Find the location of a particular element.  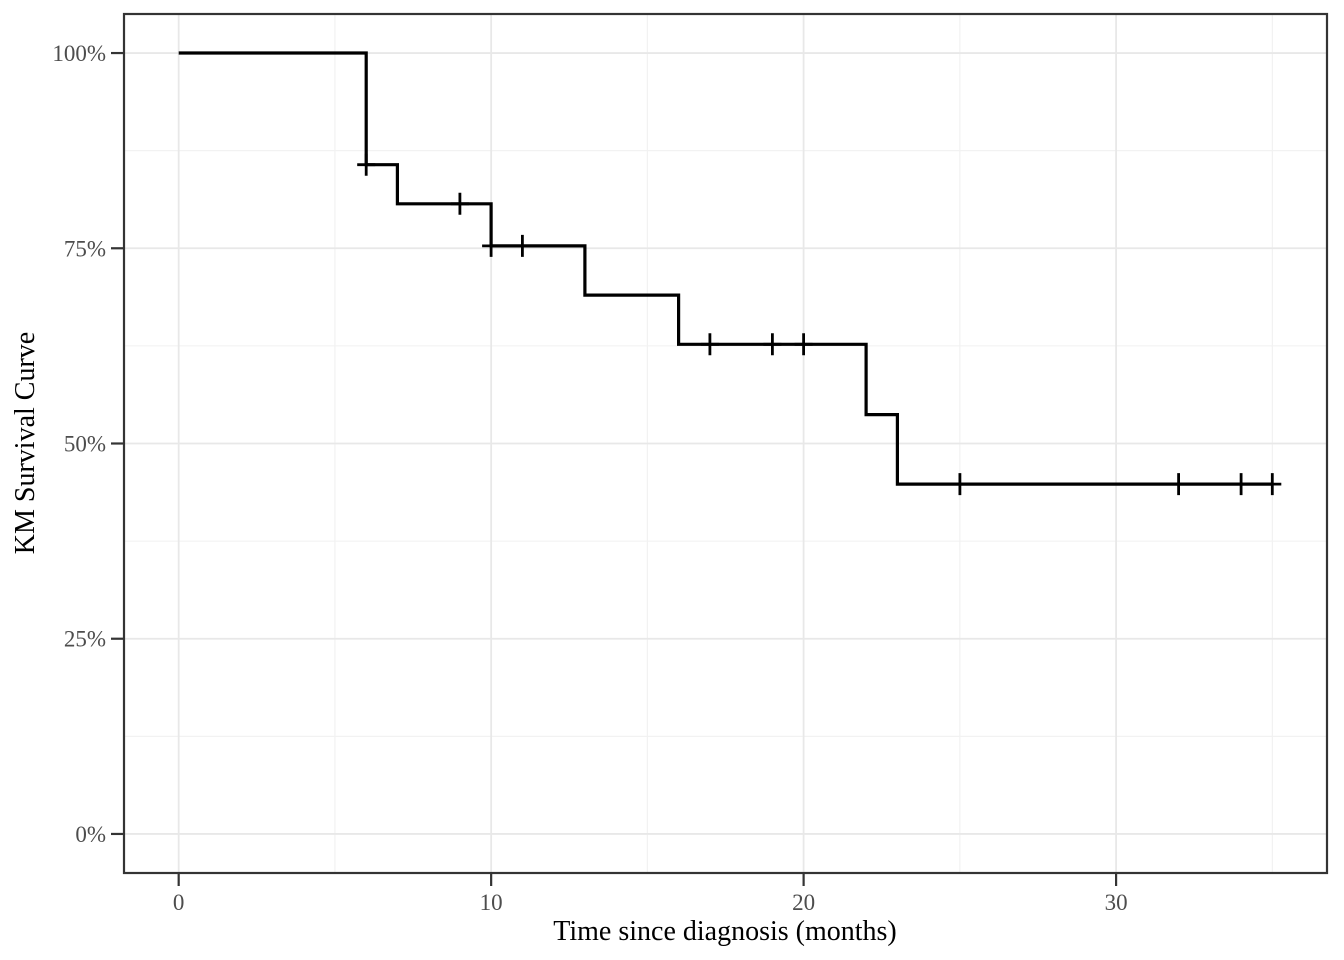

y-tick-label: 100% is located at coordinates (79, 53).